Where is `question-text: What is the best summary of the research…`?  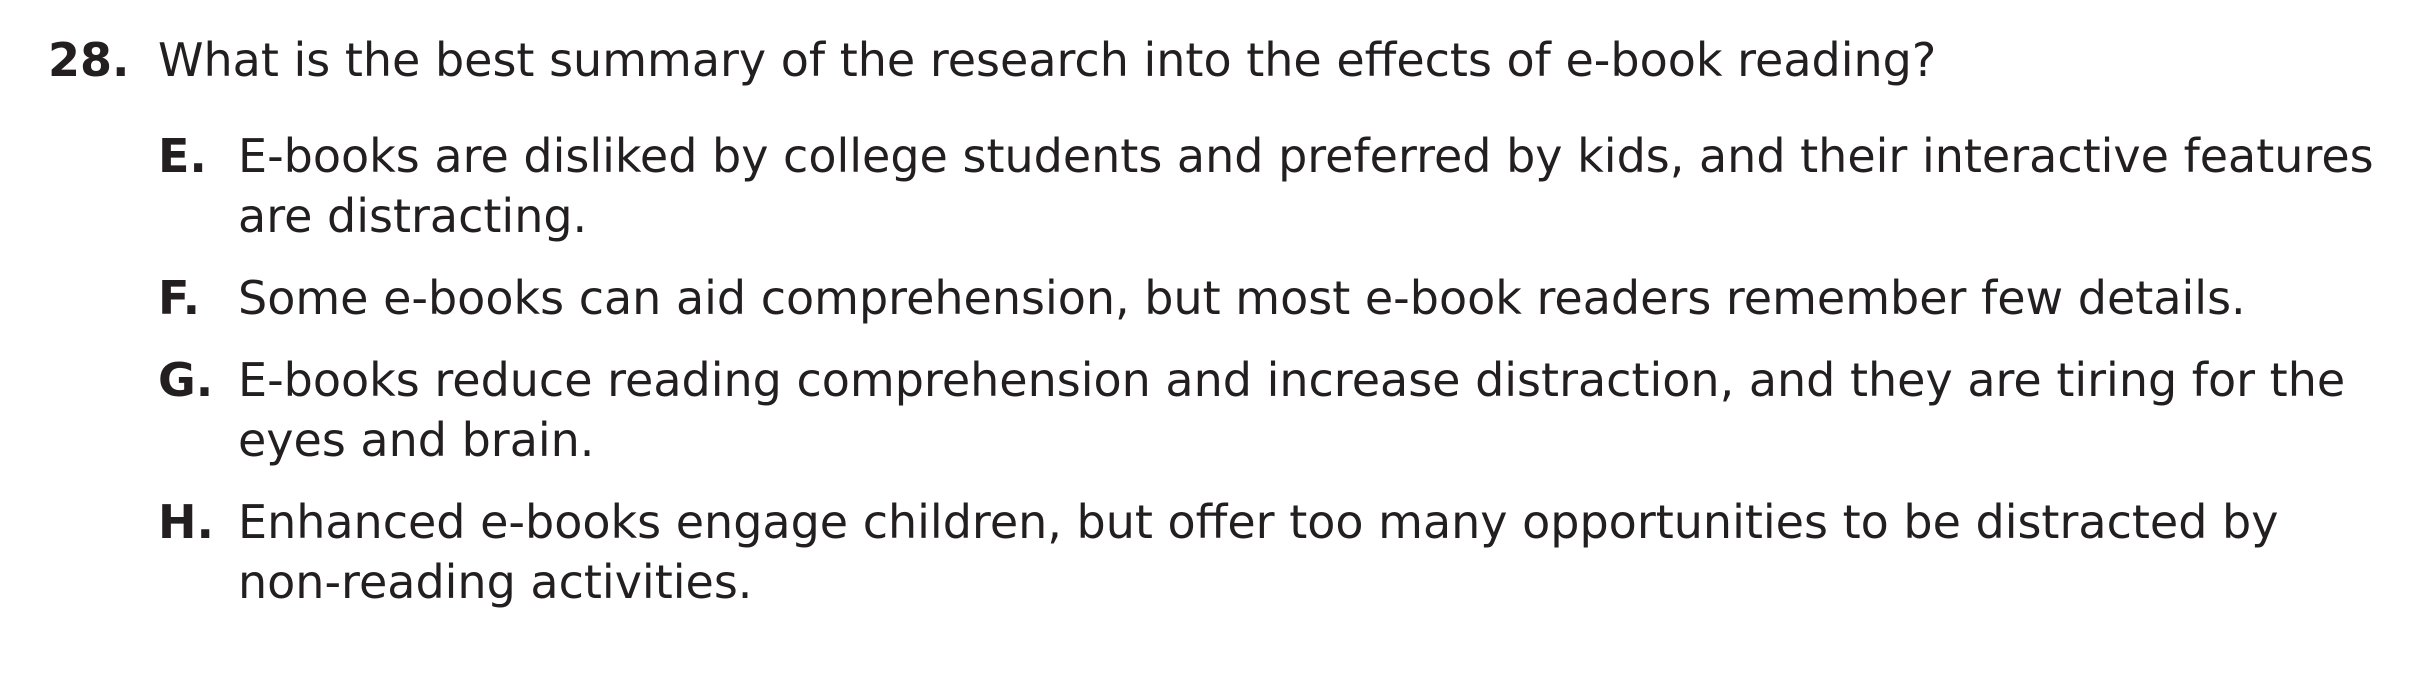 question-text: What is the best summary of the research… is located at coordinates (1047, 60).